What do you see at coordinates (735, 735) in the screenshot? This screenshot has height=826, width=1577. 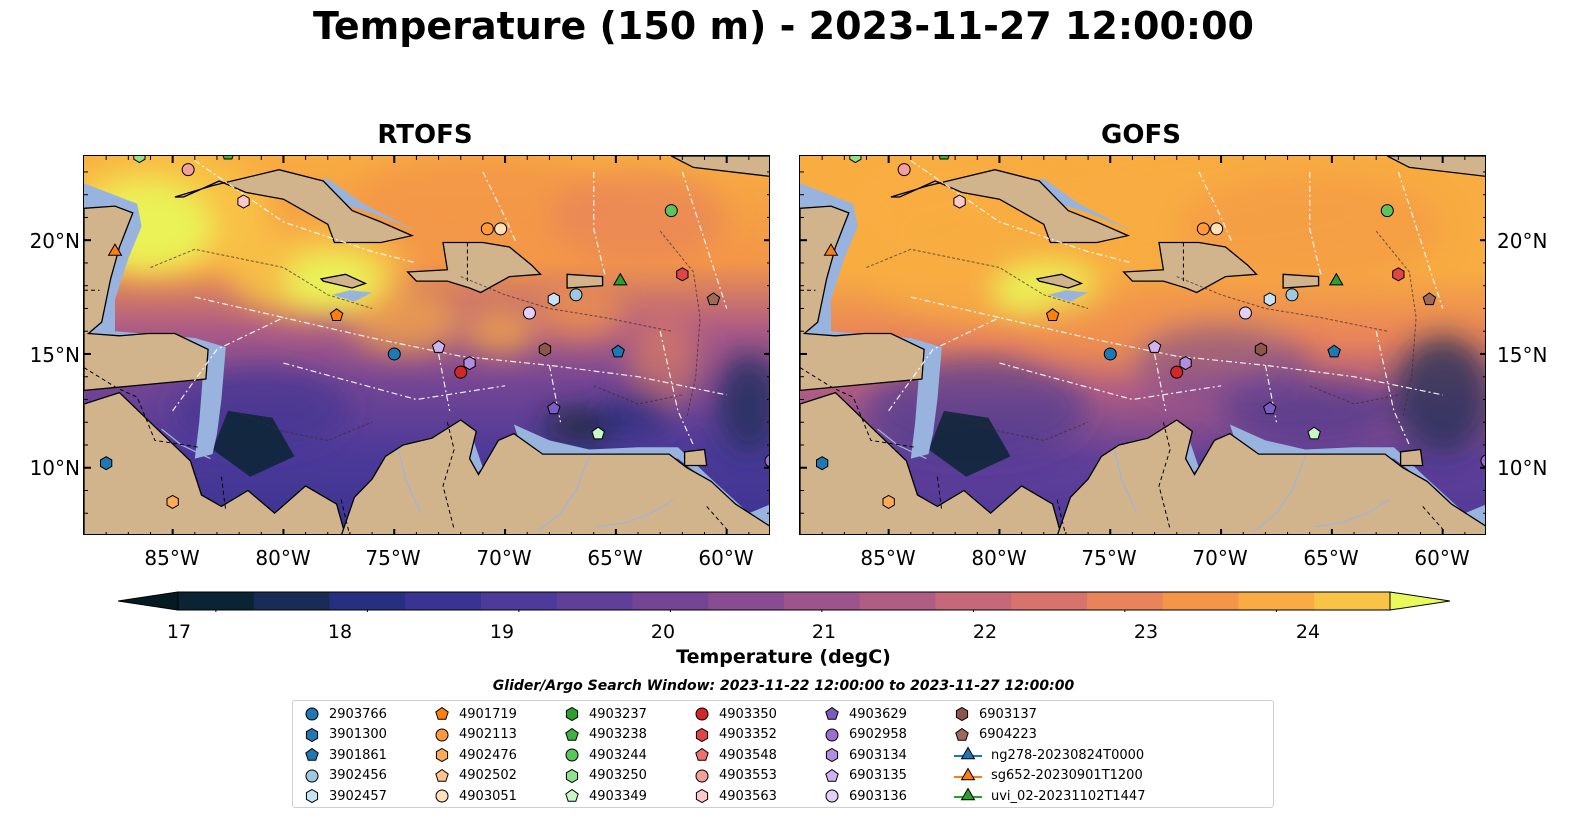 I see `legend-item-4903352: 4903352` at bounding box center [735, 735].